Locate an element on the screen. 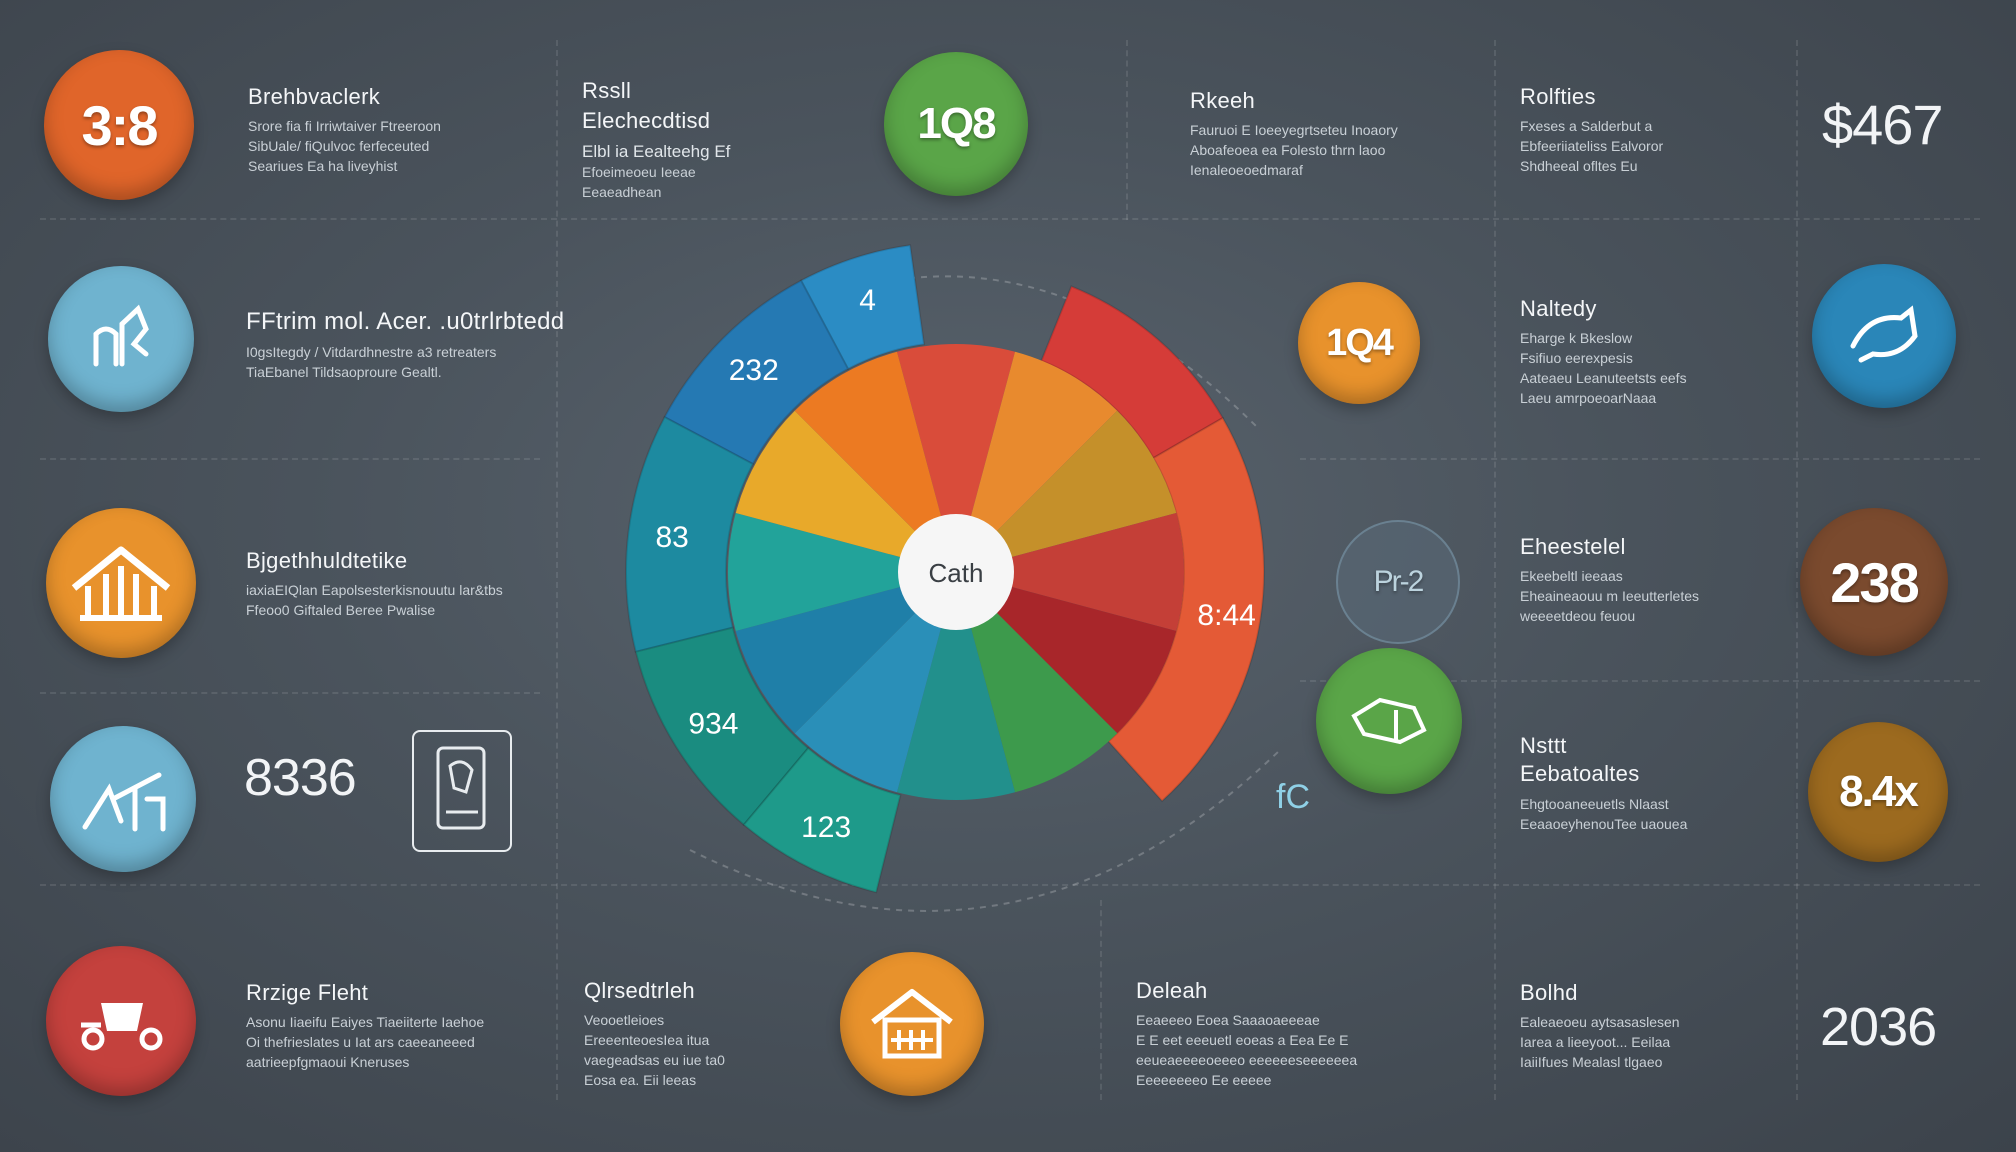  stat-value: 238 is located at coordinates (1874, 582).